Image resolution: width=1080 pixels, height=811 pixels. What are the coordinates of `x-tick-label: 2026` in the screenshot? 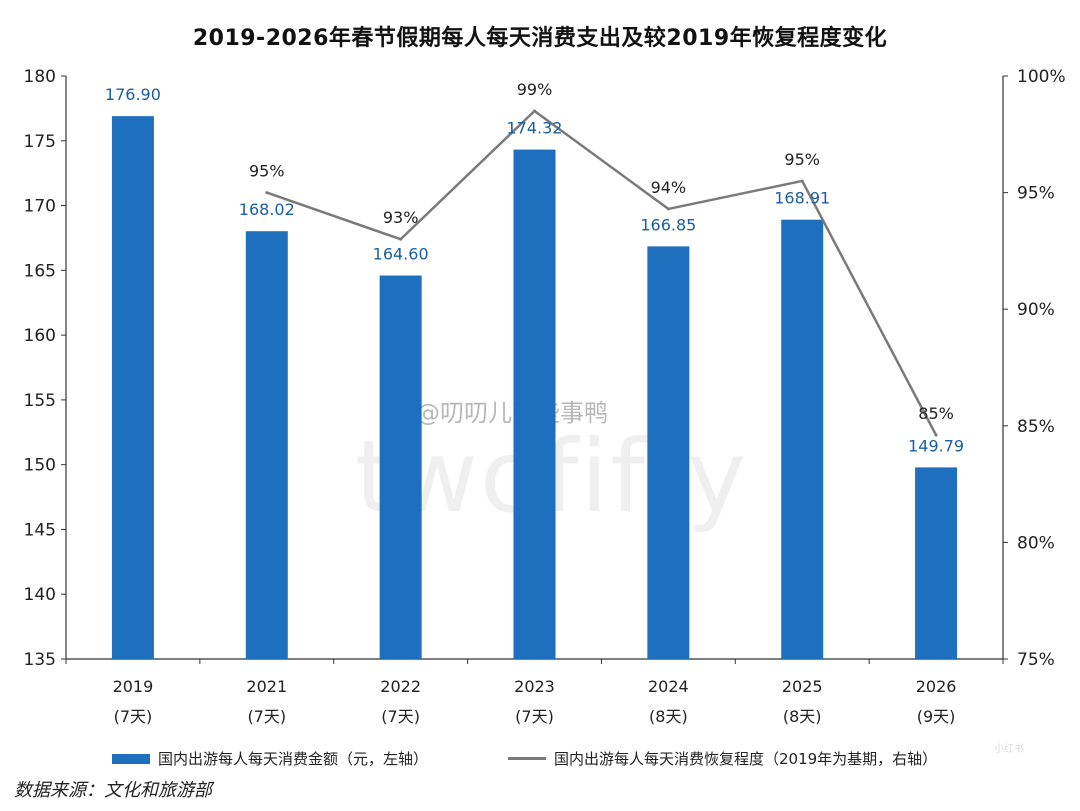 It's located at (936, 686).